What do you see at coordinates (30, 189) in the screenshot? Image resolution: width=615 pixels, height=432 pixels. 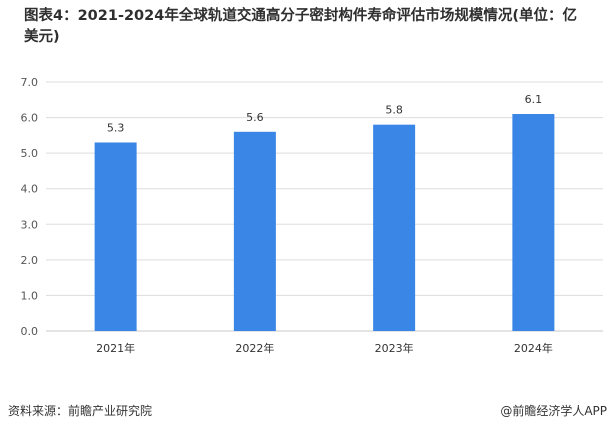 I see `y-tick-label: 4.0` at bounding box center [30, 189].